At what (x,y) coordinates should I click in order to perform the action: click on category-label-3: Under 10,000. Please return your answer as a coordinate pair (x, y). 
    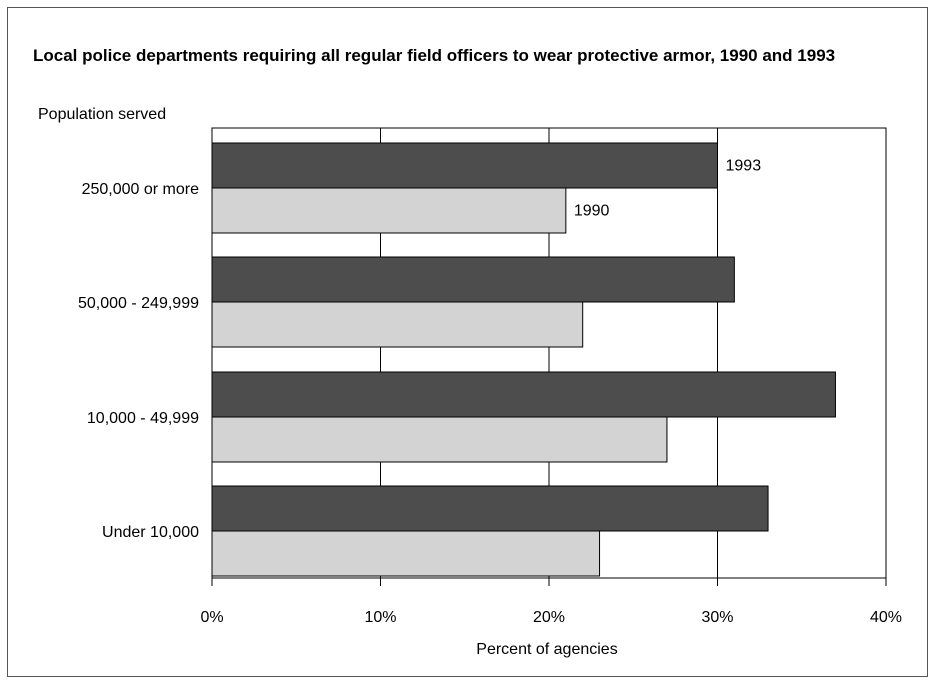
    Looking at the image, I should click on (150, 532).